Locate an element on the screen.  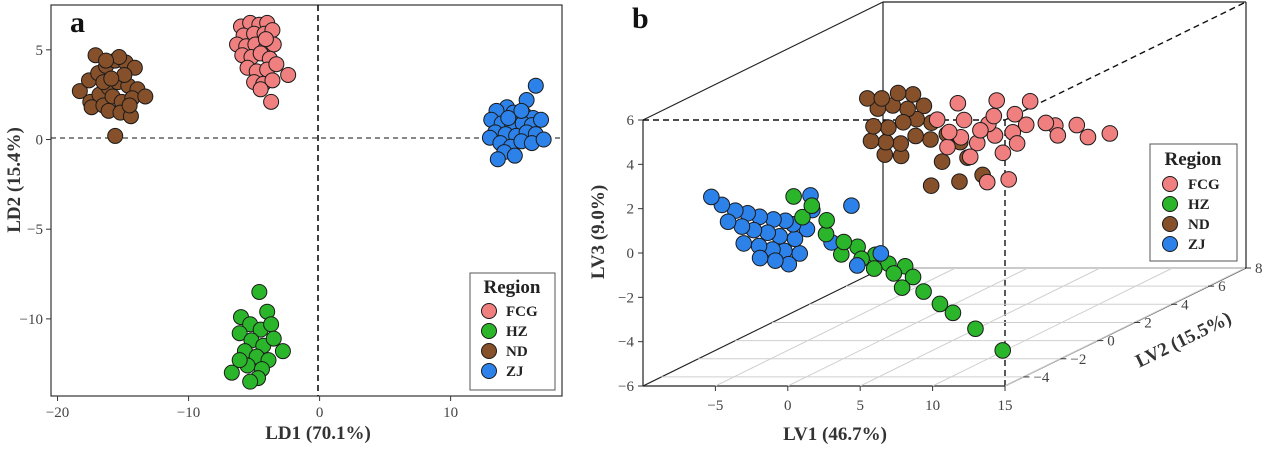
z-tick-label: 2 is located at coordinates (631, 210).